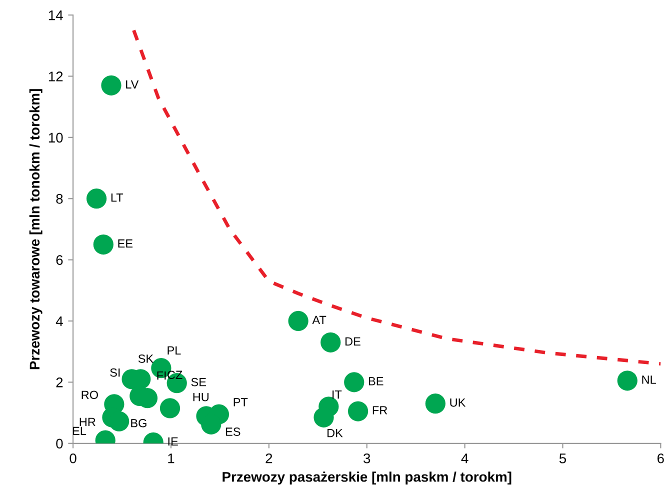 This screenshot has width=664, height=501. I want to click on x-tick-label: 4, so click(464, 459).